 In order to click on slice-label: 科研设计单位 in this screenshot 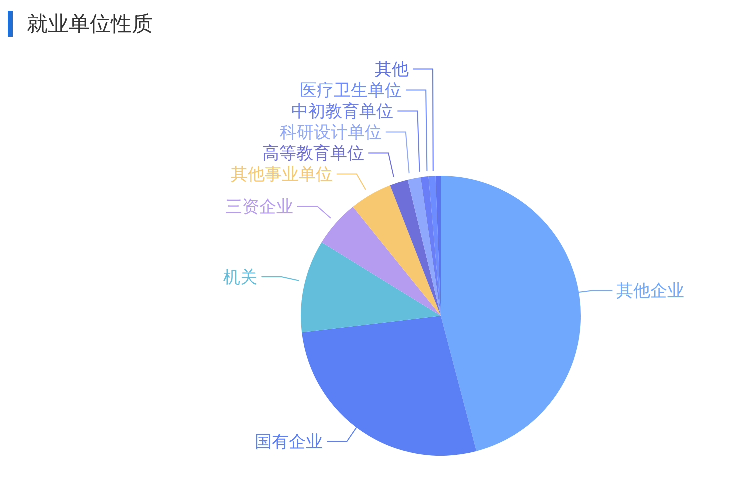, I will do `click(331, 133)`.